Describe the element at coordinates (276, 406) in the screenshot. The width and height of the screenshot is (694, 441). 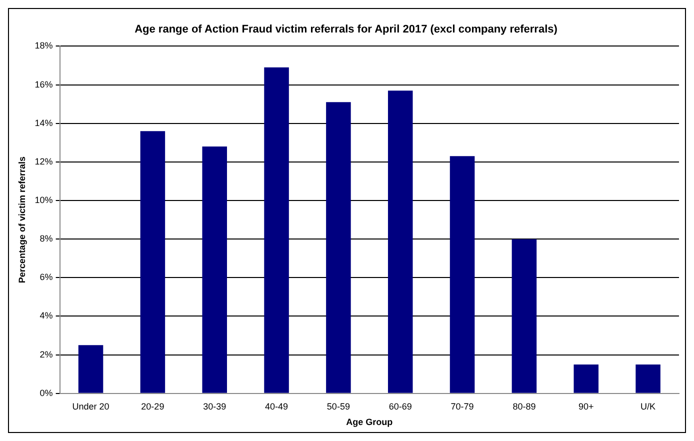
I see `x-tick-label: 40-49` at that location.